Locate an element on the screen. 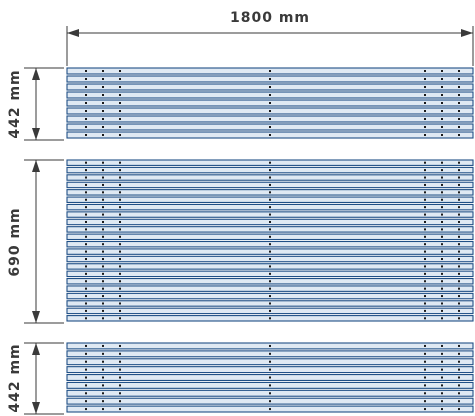 The height and width of the screenshot is (416, 475). section-2-height-dimension: 690 mm is located at coordinates (35, 241).